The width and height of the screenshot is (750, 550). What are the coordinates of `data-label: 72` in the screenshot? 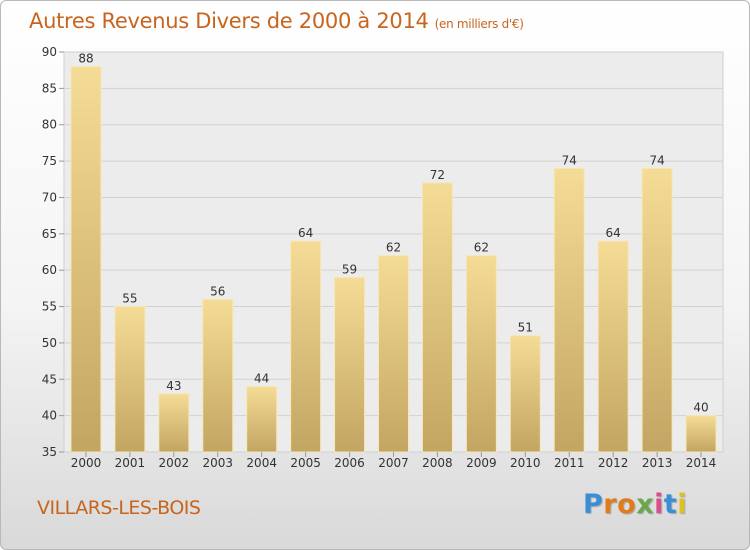 It's located at (437, 175).